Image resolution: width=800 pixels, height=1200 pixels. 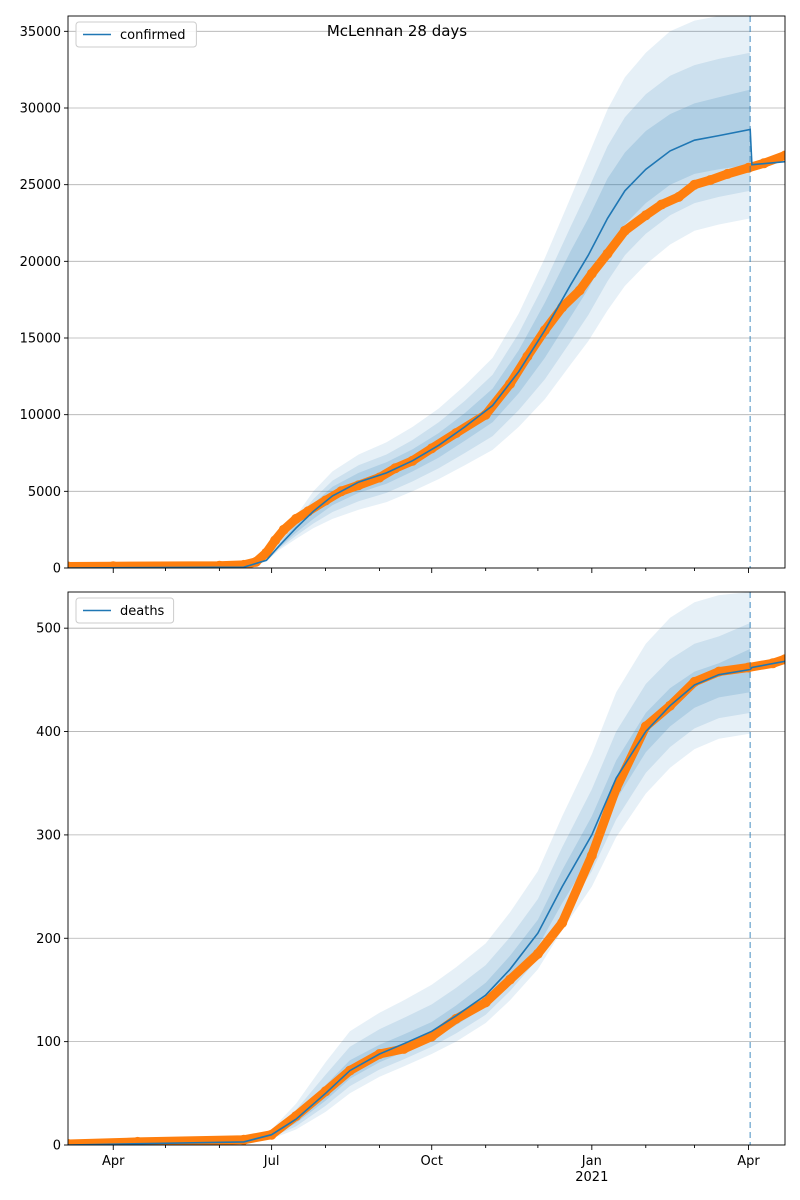 I want to click on deaths-legend-box, so click(x=125, y=610).